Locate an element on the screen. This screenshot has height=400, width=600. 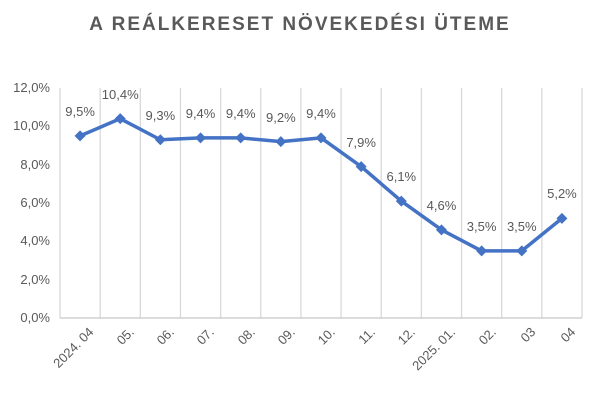
y-axis-tick-label: 6,0% is located at coordinates (35, 202).